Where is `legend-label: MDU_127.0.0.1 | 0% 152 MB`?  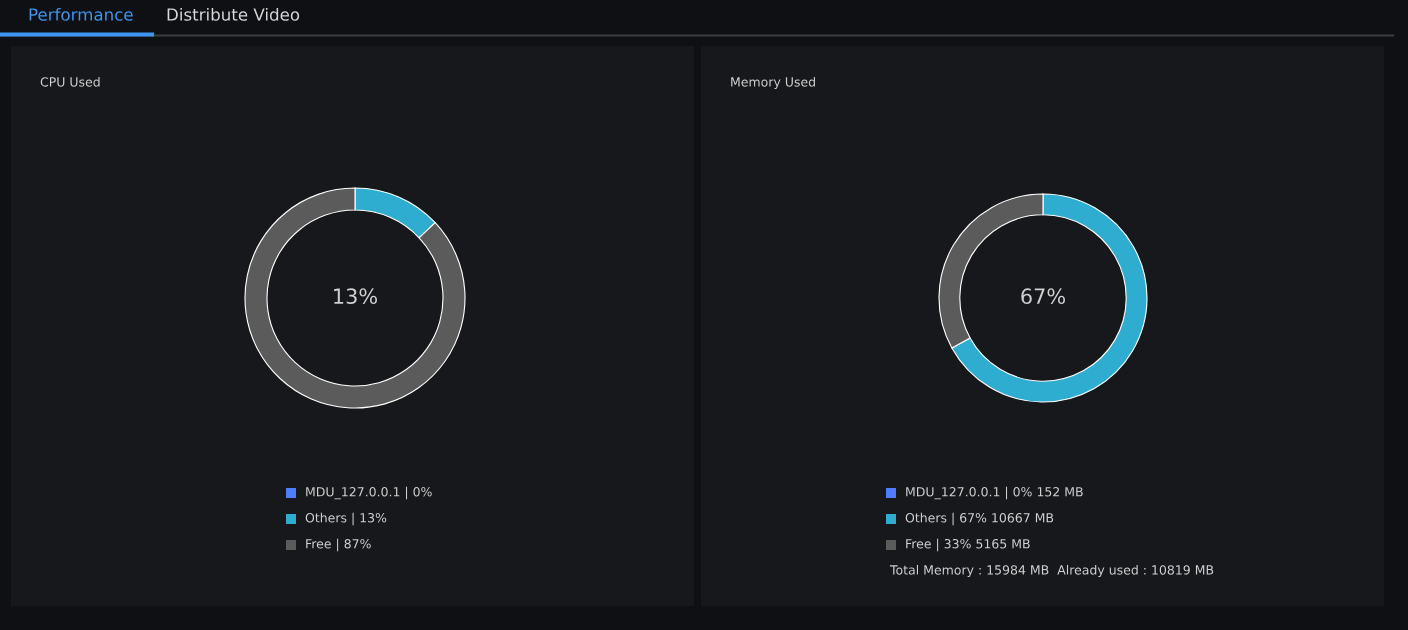
legend-label: MDU_127.0.0.1 | 0% 152 MB is located at coordinates (994, 493).